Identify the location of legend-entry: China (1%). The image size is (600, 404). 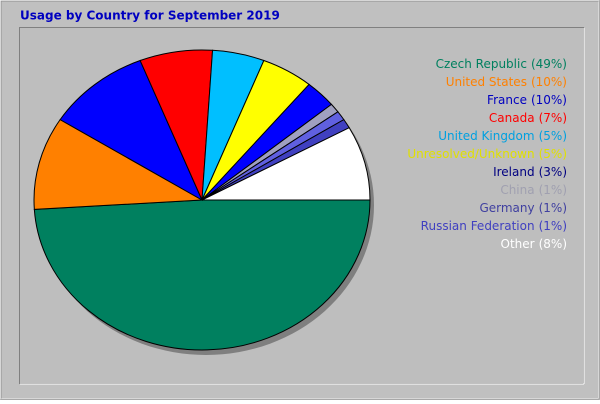
(533, 190).